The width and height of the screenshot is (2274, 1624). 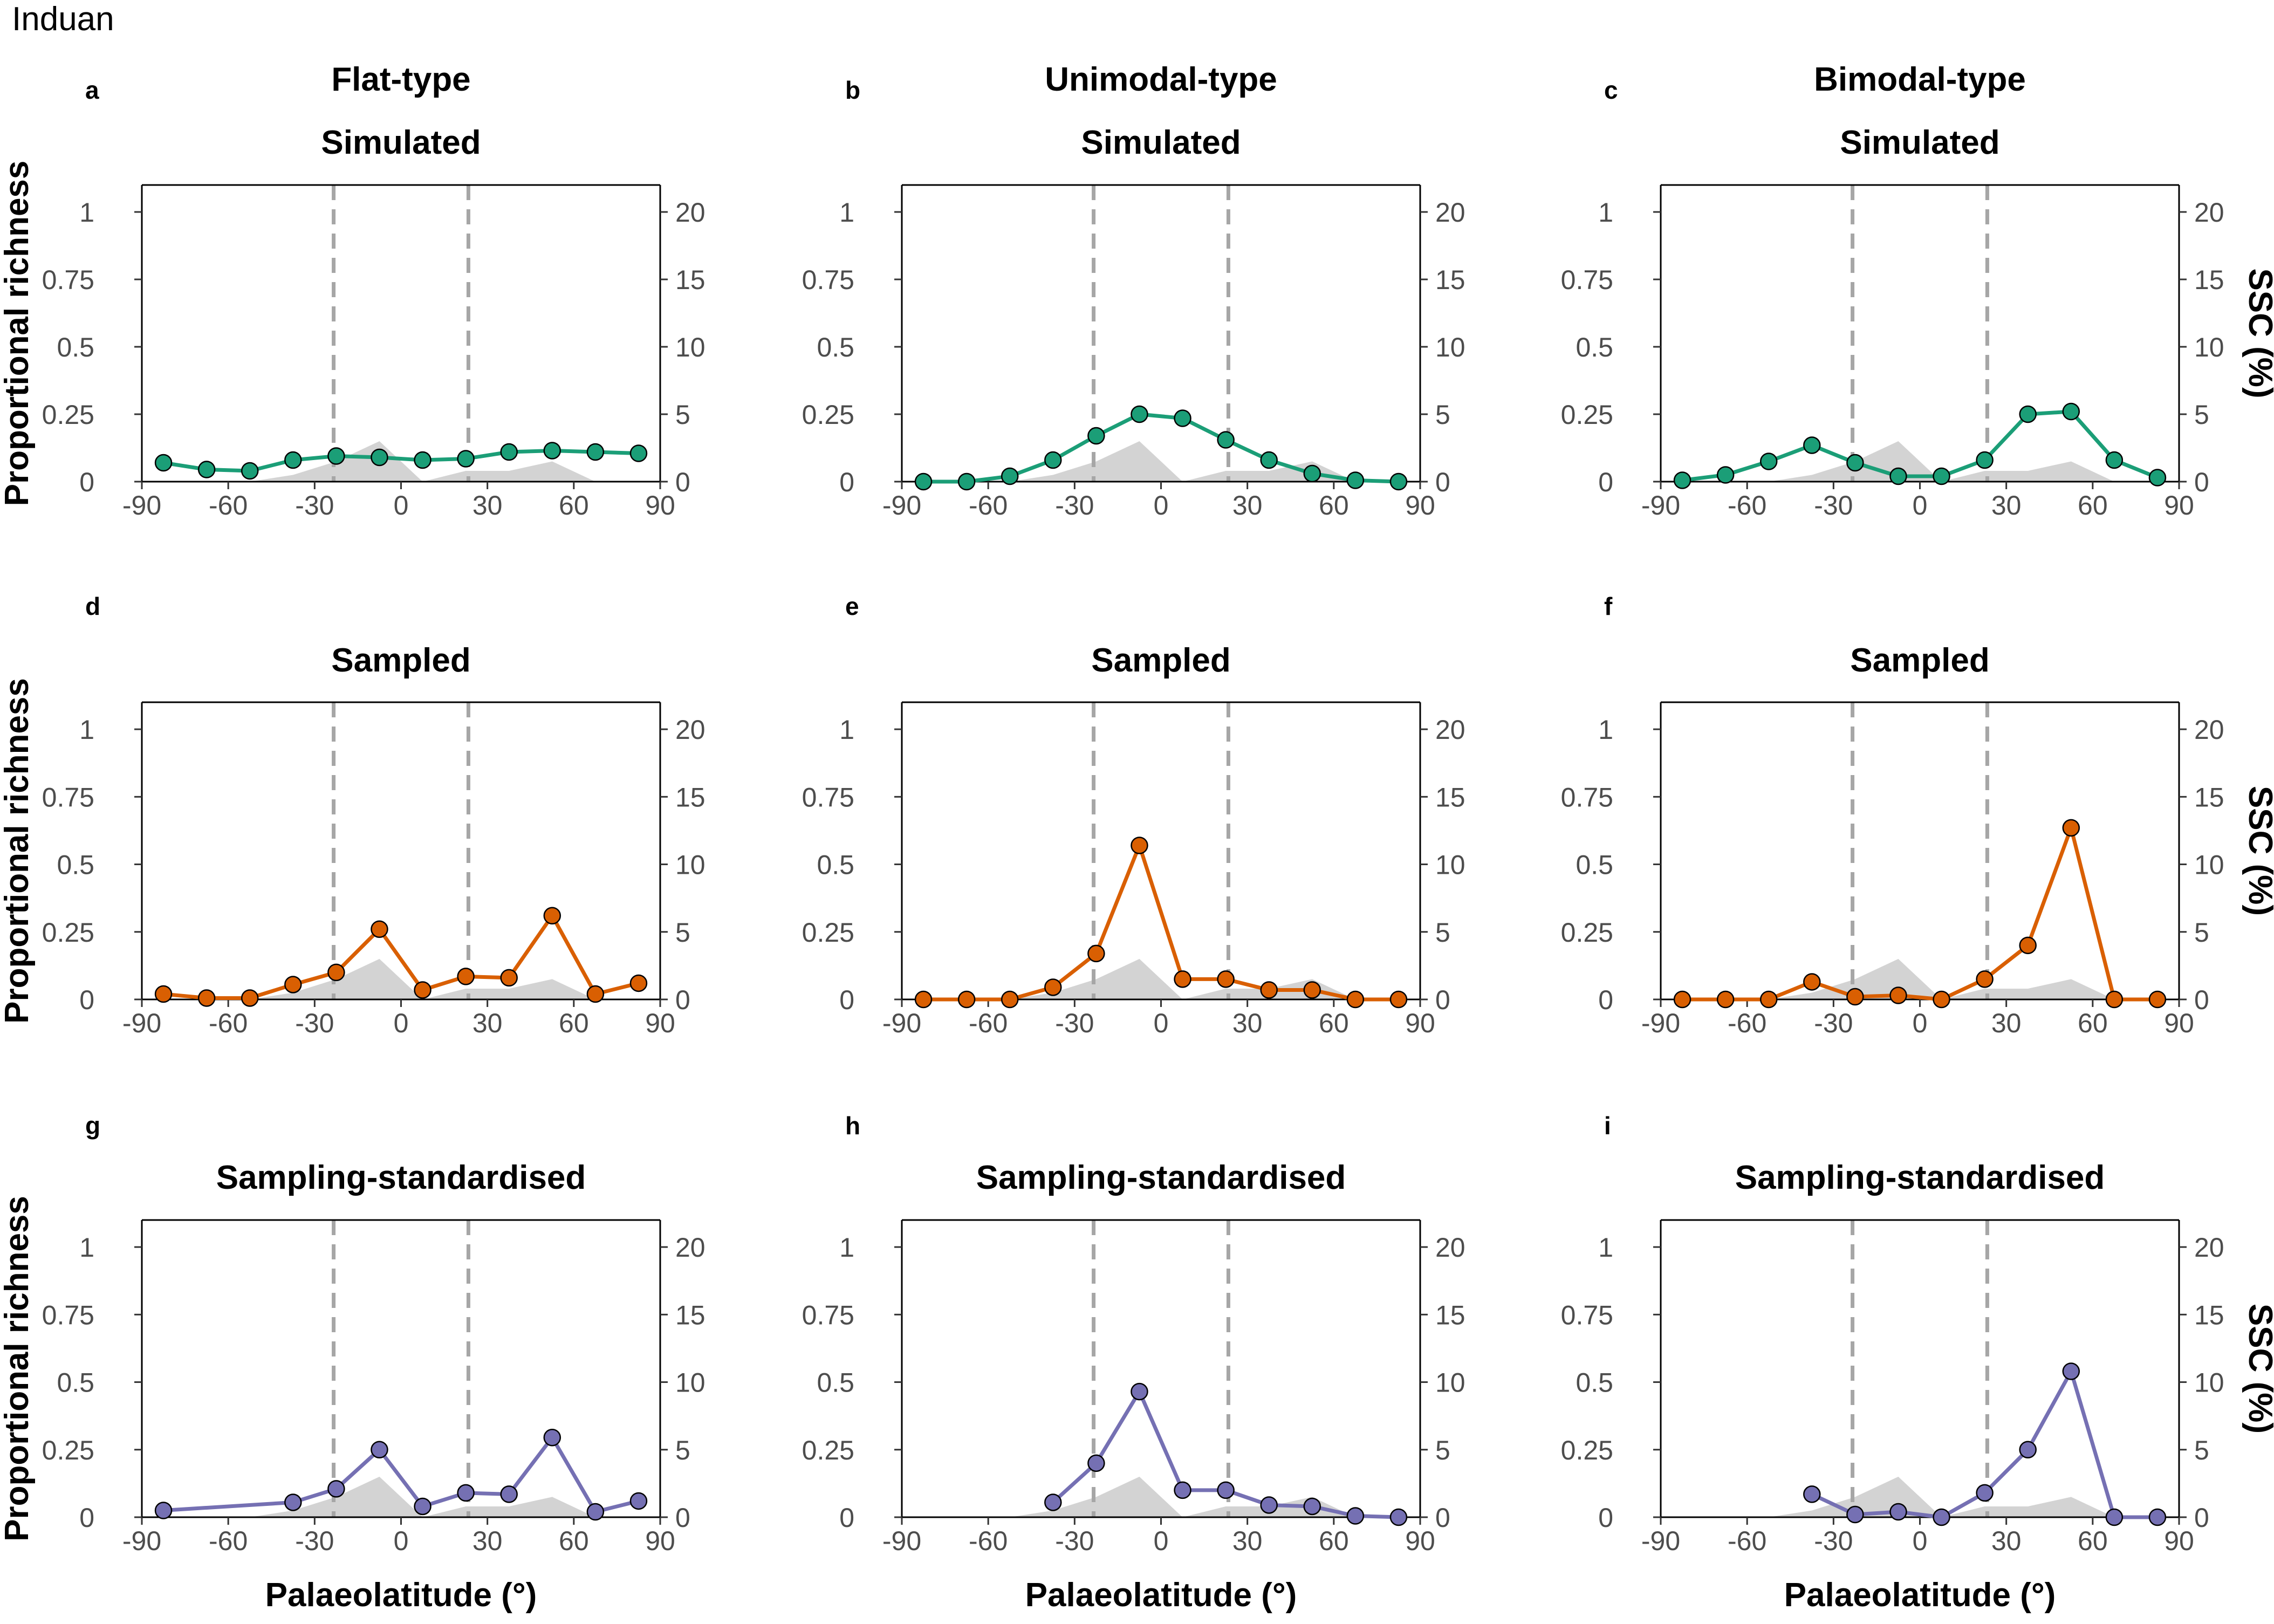 I want to click on panel-letter: b, so click(x=853, y=90).